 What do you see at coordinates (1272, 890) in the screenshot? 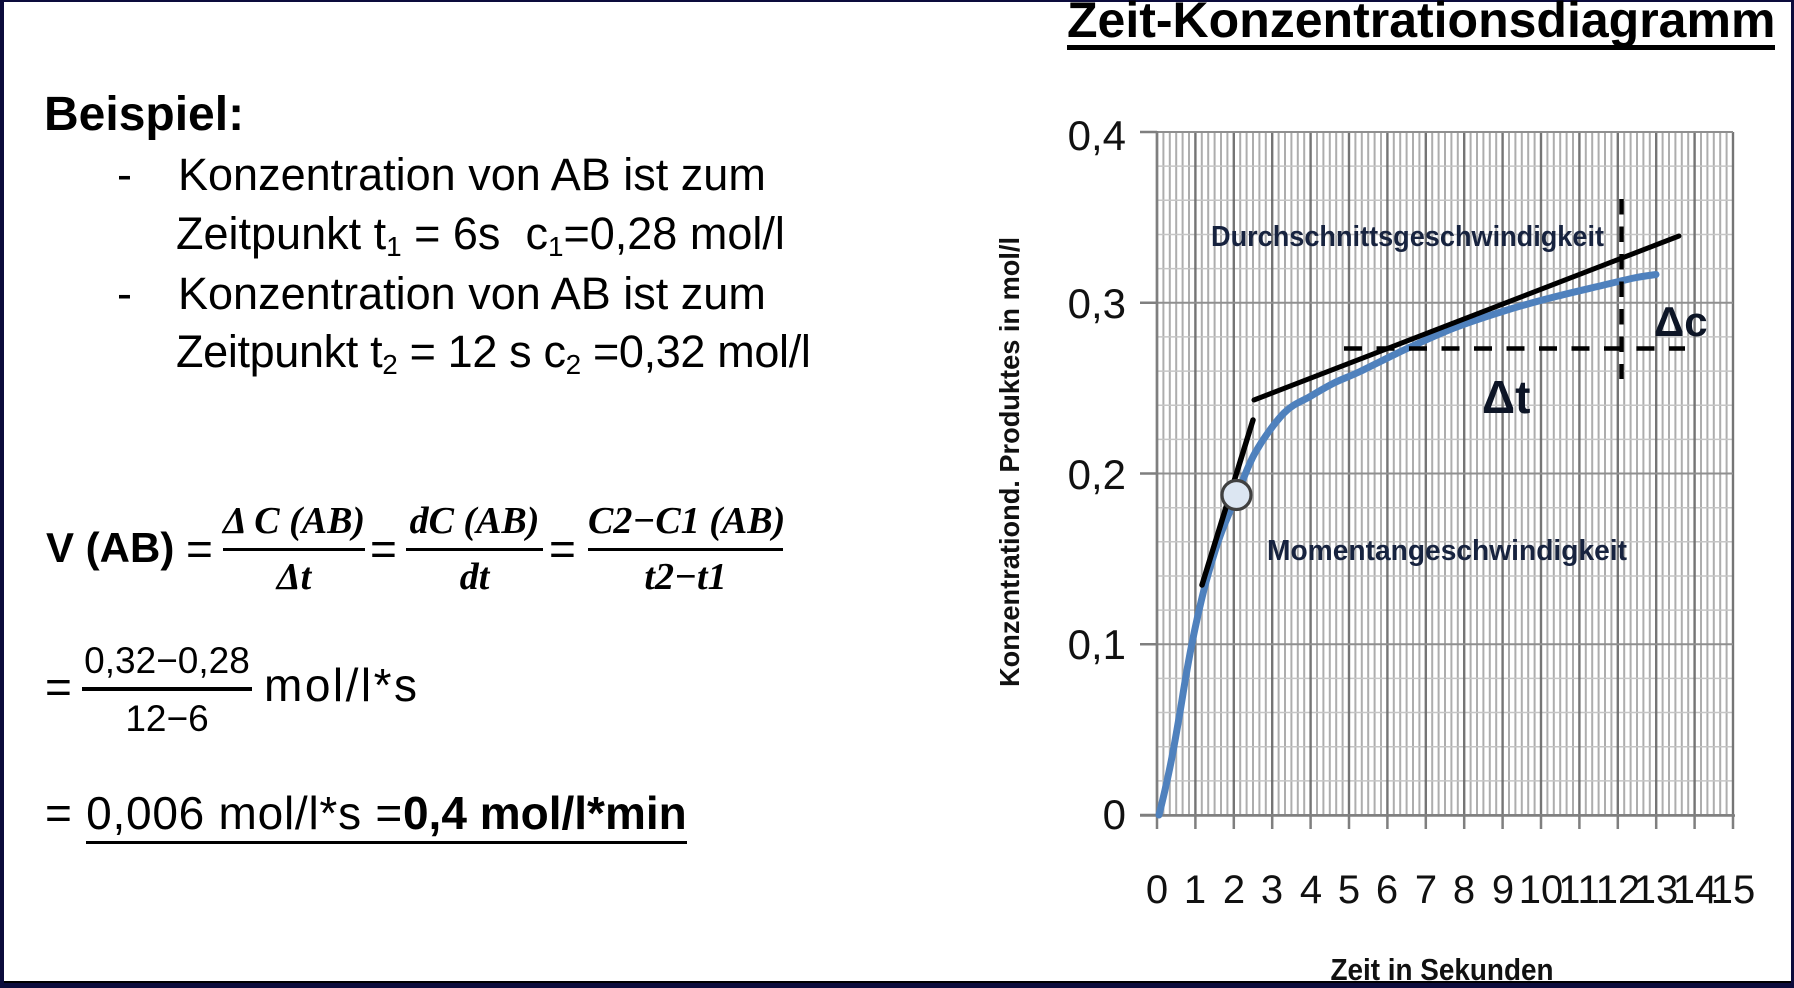
I see `svg-text: 3` at bounding box center [1272, 890].